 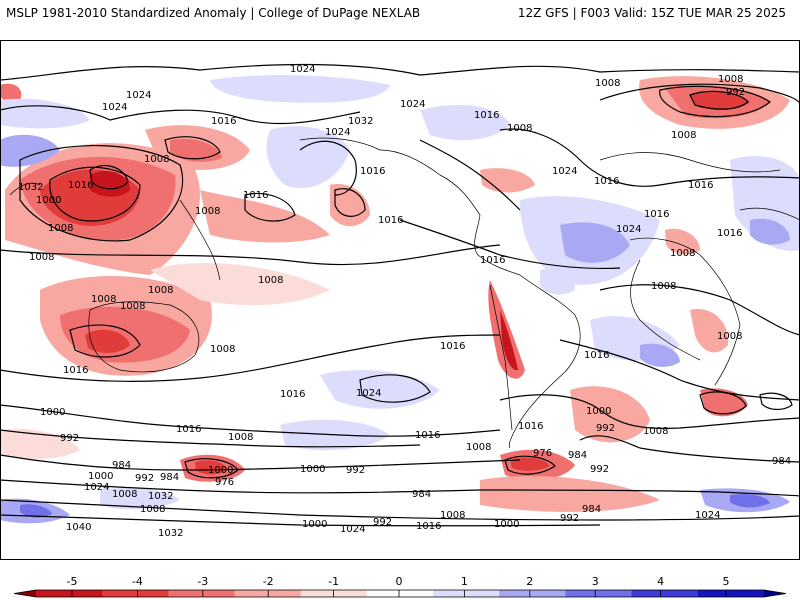 What do you see at coordinates (202, 581) in the screenshot?
I see `colorbar-tick-label: -3` at bounding box center [202, 581].